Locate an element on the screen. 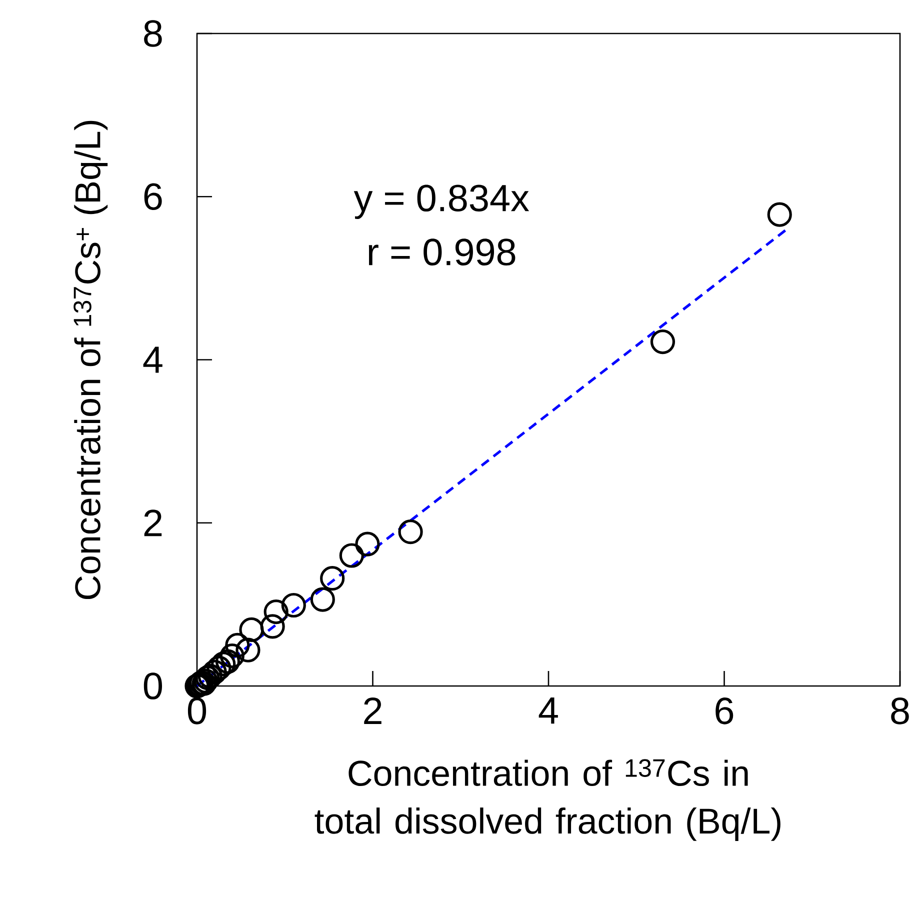 The height and width of the screenshot is (905, 922). x-tick-label: 8 is located at coordinates (900, 711).